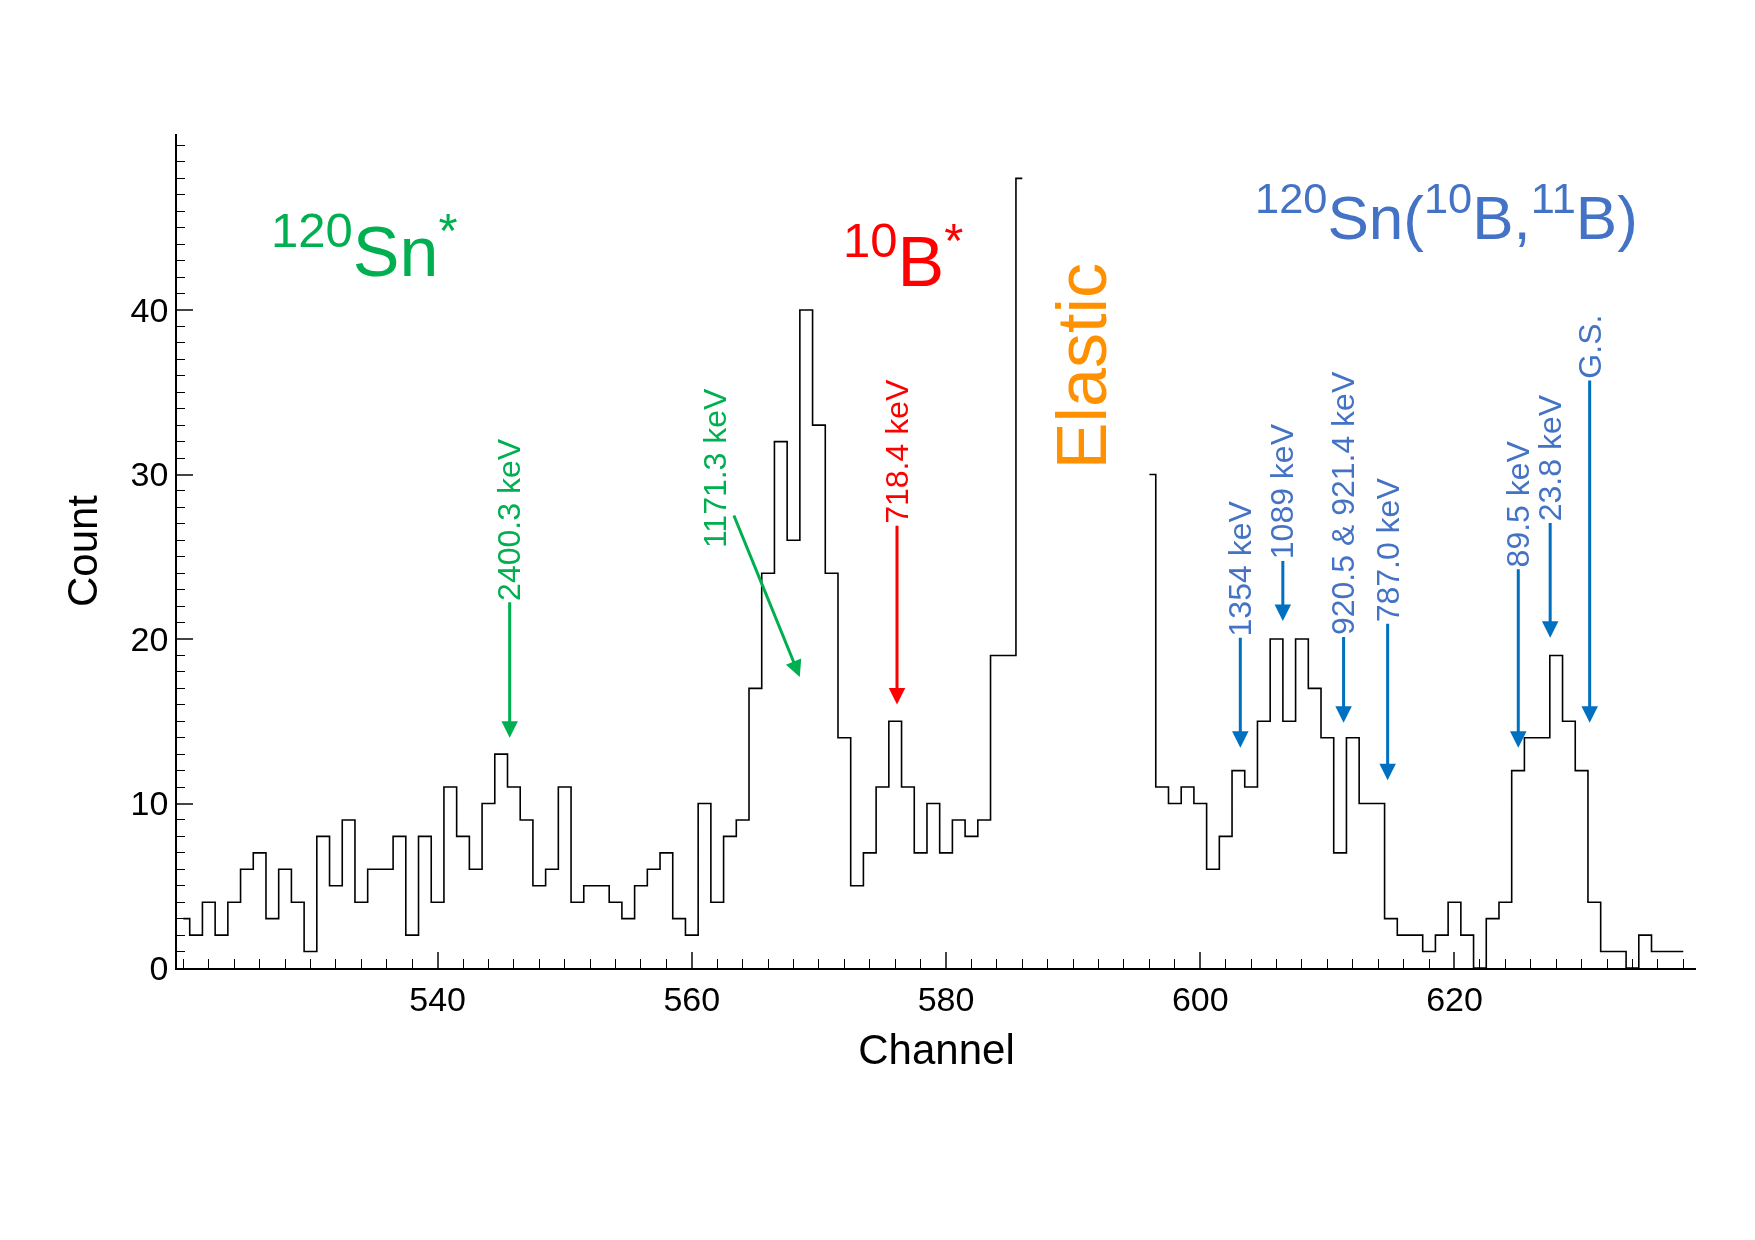 This screenshot has height=1240, width=1755. I want to click on annotation: 787.0 keV, so click(1387, 550).